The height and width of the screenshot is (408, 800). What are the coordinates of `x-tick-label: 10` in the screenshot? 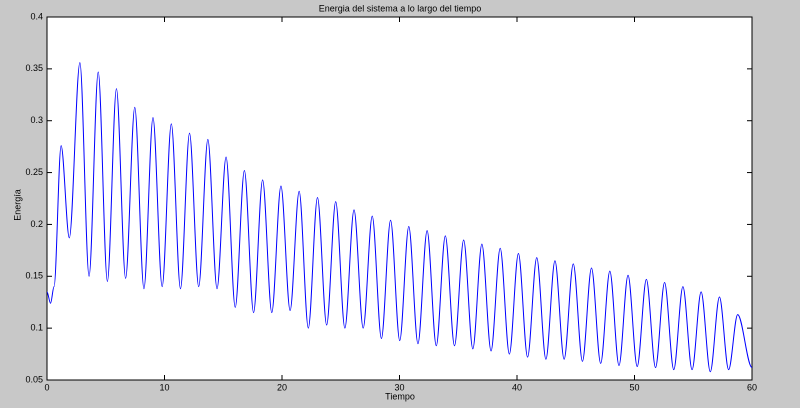 It's located at (164, 387).